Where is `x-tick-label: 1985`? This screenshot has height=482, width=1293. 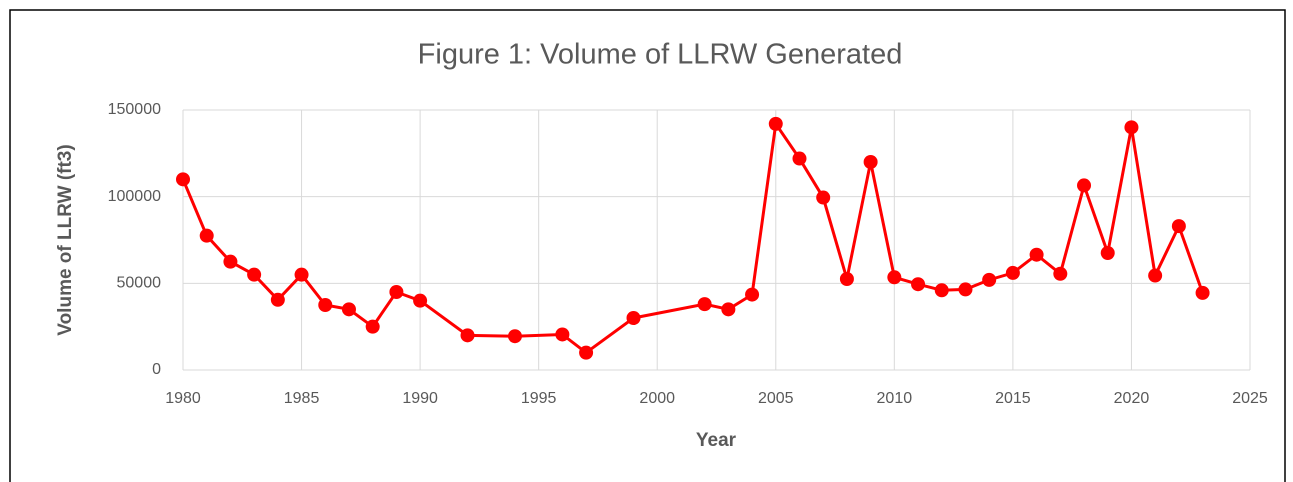
x-tick-label: 1985 is located at coordinates (302, 398).